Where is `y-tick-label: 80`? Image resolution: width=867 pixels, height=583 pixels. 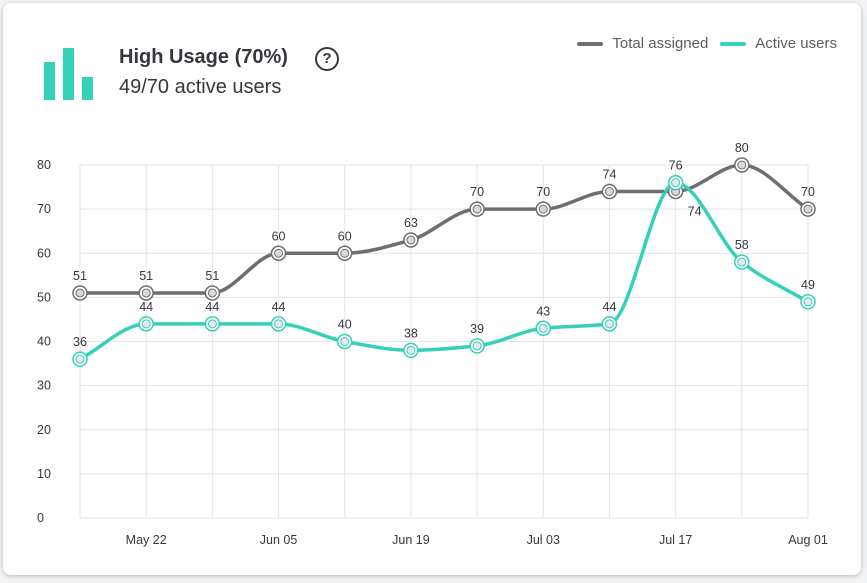
y-tick-label: 80 is located at coordinates (44, 165).